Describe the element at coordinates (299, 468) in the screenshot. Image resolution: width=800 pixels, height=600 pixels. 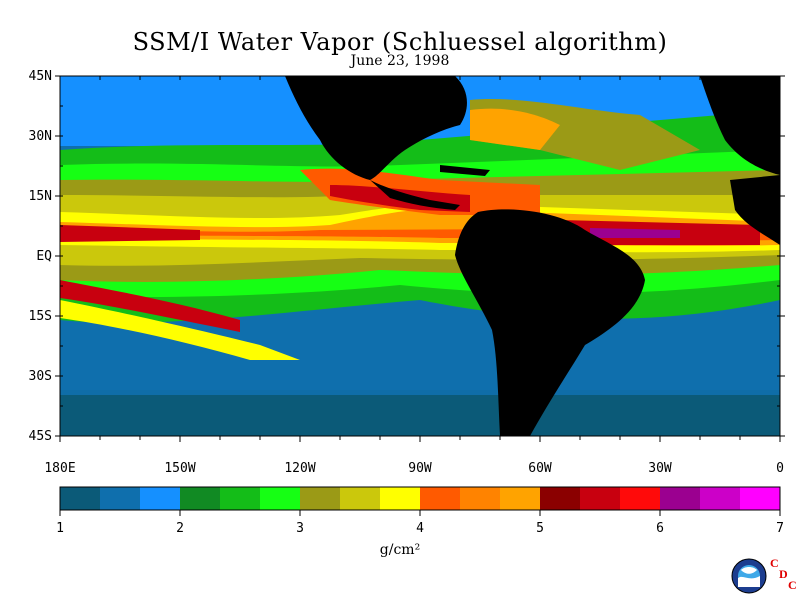
I see `lon-label: 120W` at that location.